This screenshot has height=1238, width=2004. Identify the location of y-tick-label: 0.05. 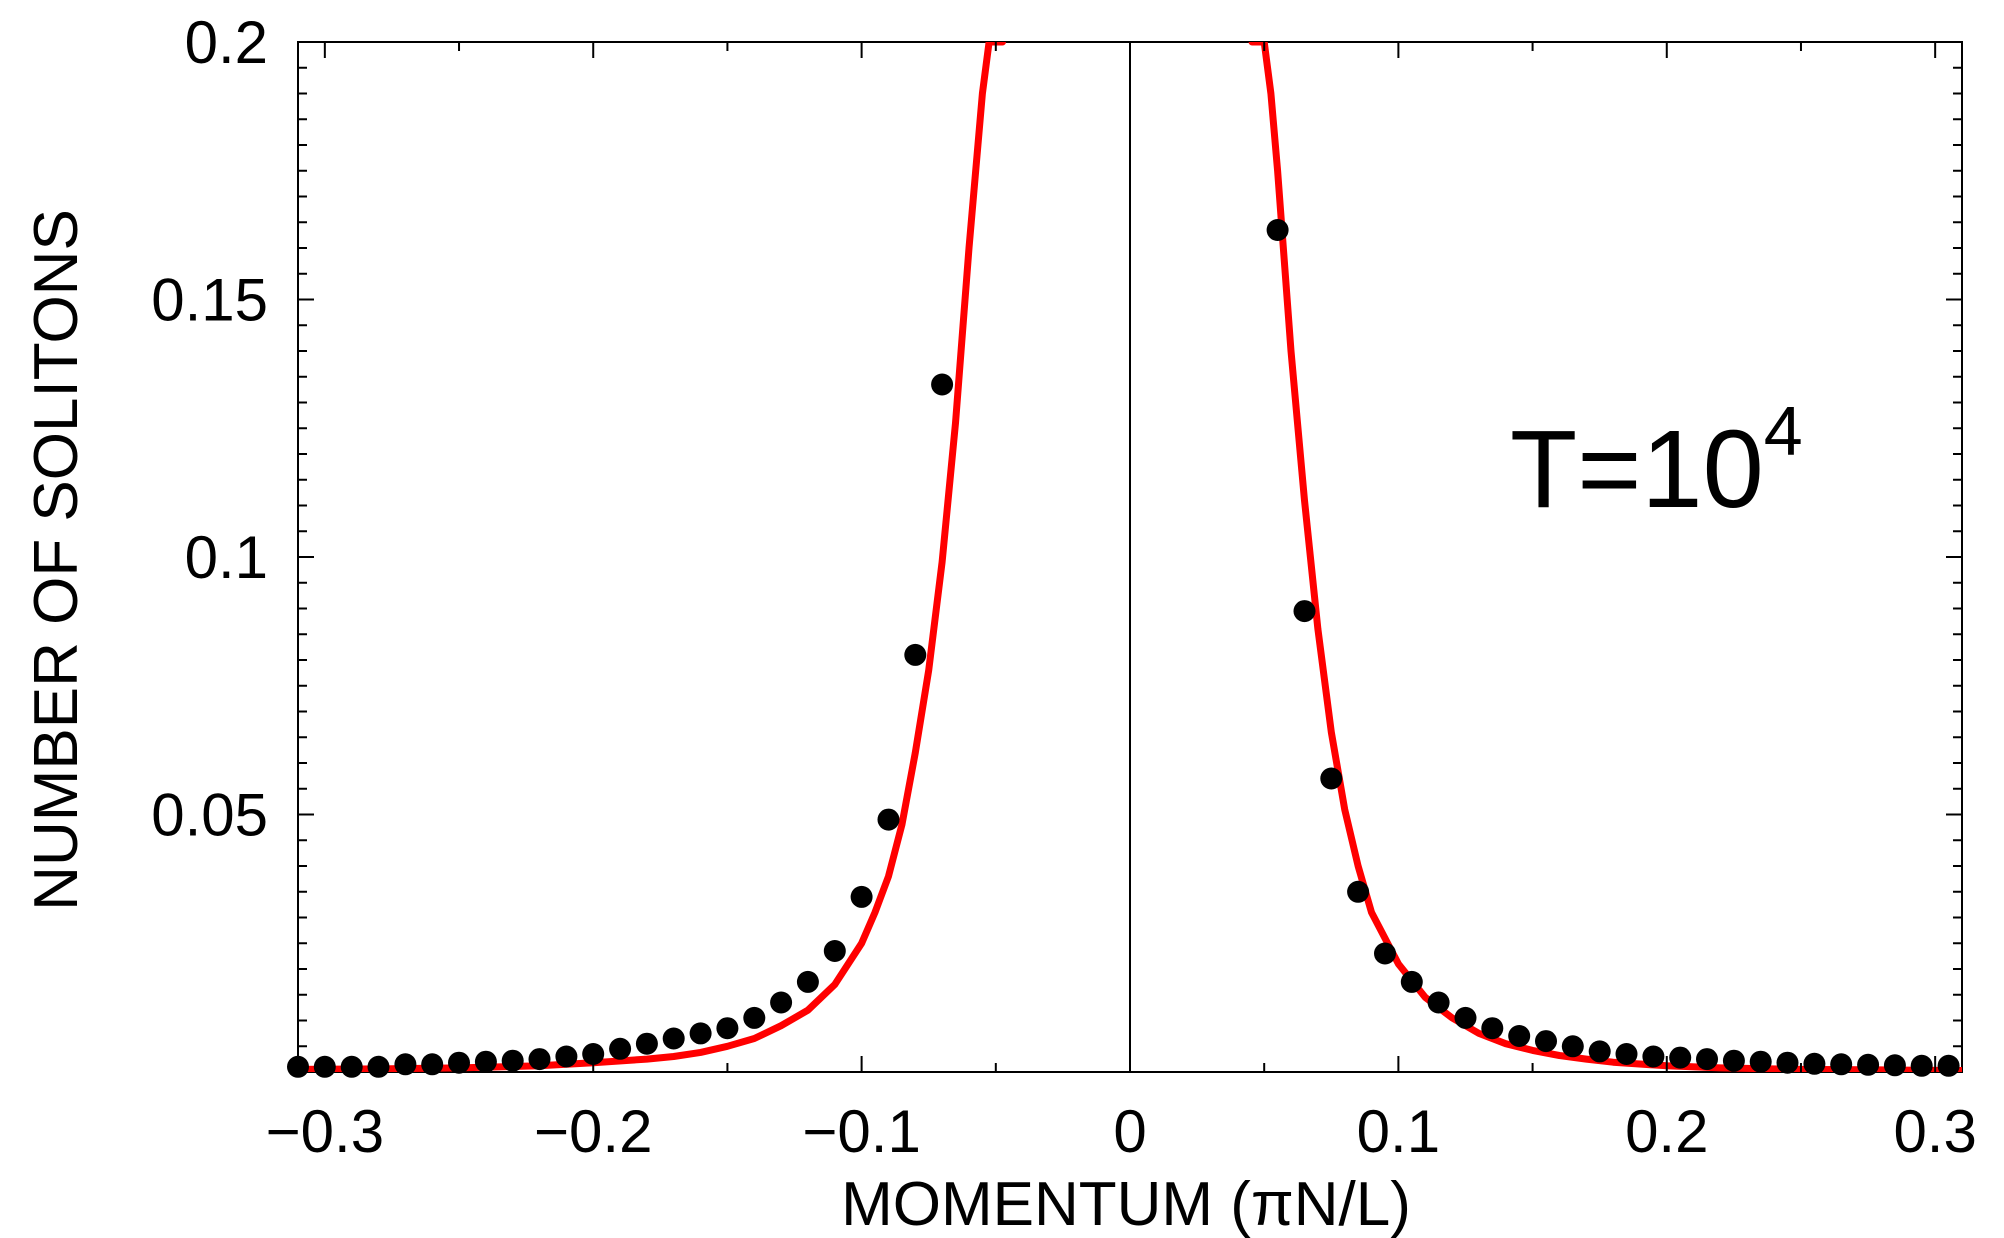
(209, 815).